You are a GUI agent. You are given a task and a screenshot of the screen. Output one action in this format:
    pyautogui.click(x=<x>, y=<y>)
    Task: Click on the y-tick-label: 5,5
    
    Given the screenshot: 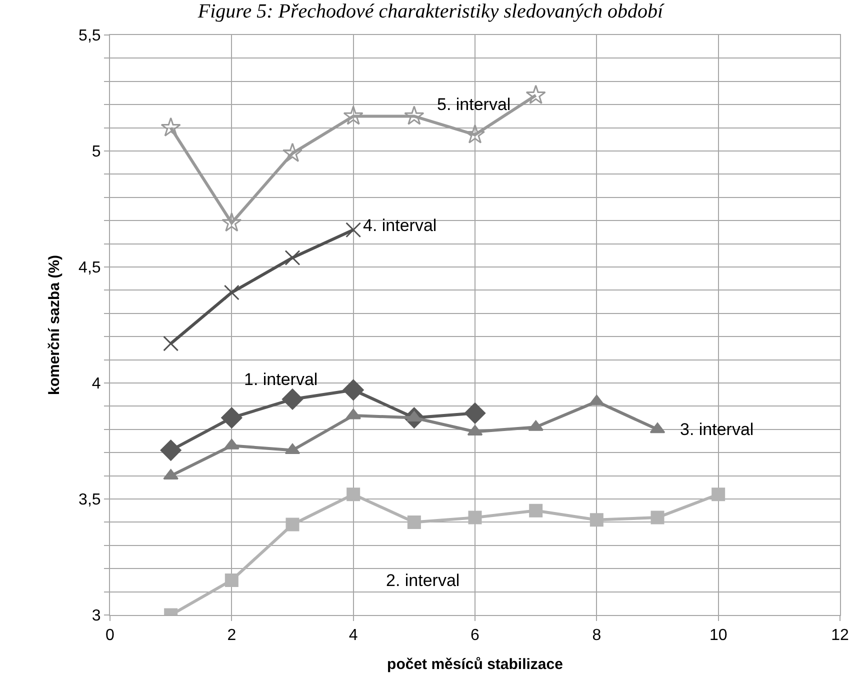 What is the action you would take?
    pyautogui.click(x=89, y=36)
    